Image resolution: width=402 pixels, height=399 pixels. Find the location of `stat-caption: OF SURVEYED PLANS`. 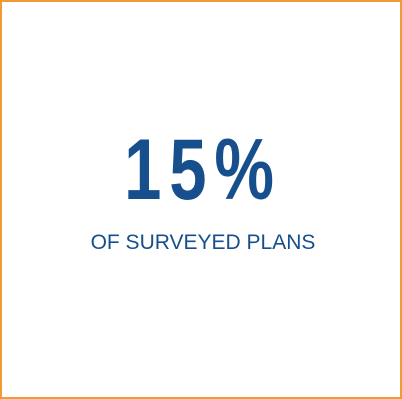

stat-caption: OF SURVEYED PLANS is located at coordinates (203, 242).